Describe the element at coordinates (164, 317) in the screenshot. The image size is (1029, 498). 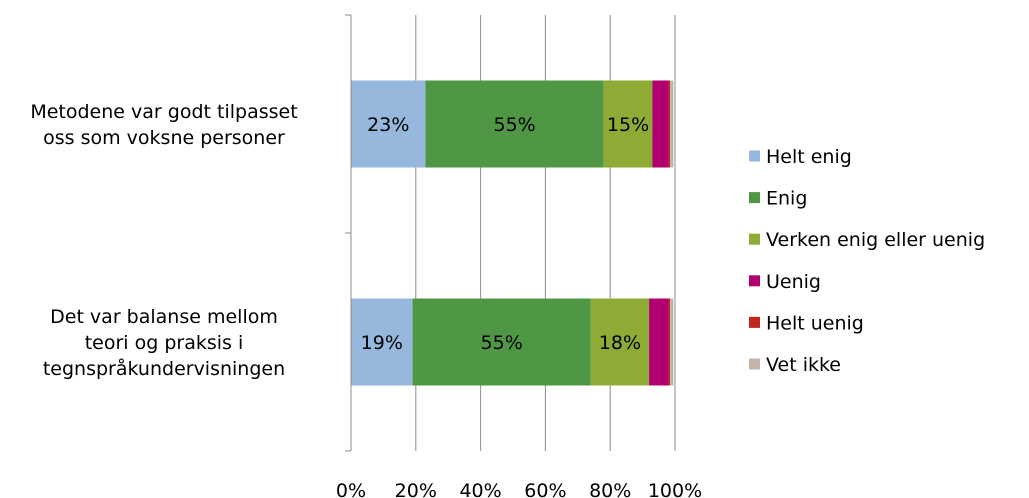
I see `category-label: Det var balanse mellom` at that location.